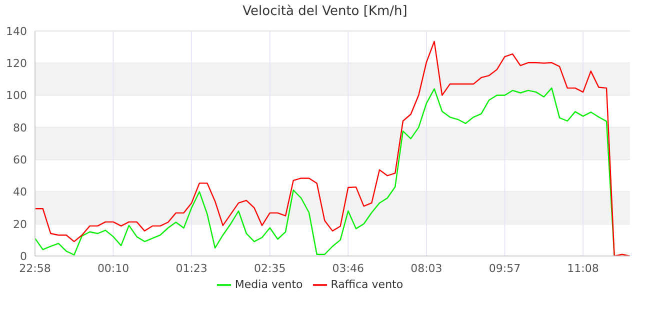  Describe the element at coordinates (268, 285) in the screenshot. I see `legend-label: Media vento` at that location.